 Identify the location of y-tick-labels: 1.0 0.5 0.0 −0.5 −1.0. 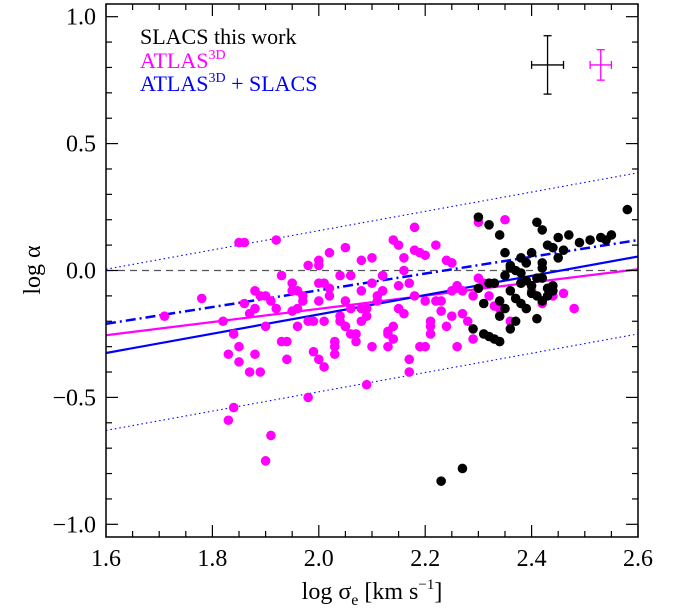
(74, 272).